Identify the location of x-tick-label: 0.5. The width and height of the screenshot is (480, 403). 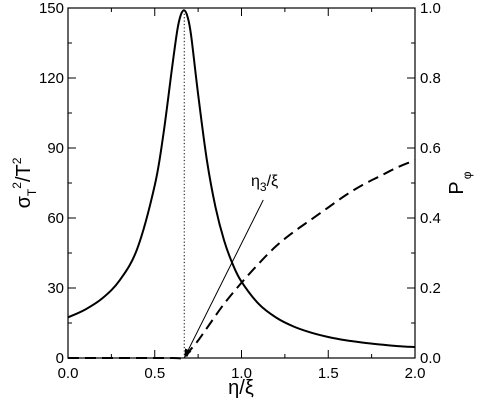
(154, 373).